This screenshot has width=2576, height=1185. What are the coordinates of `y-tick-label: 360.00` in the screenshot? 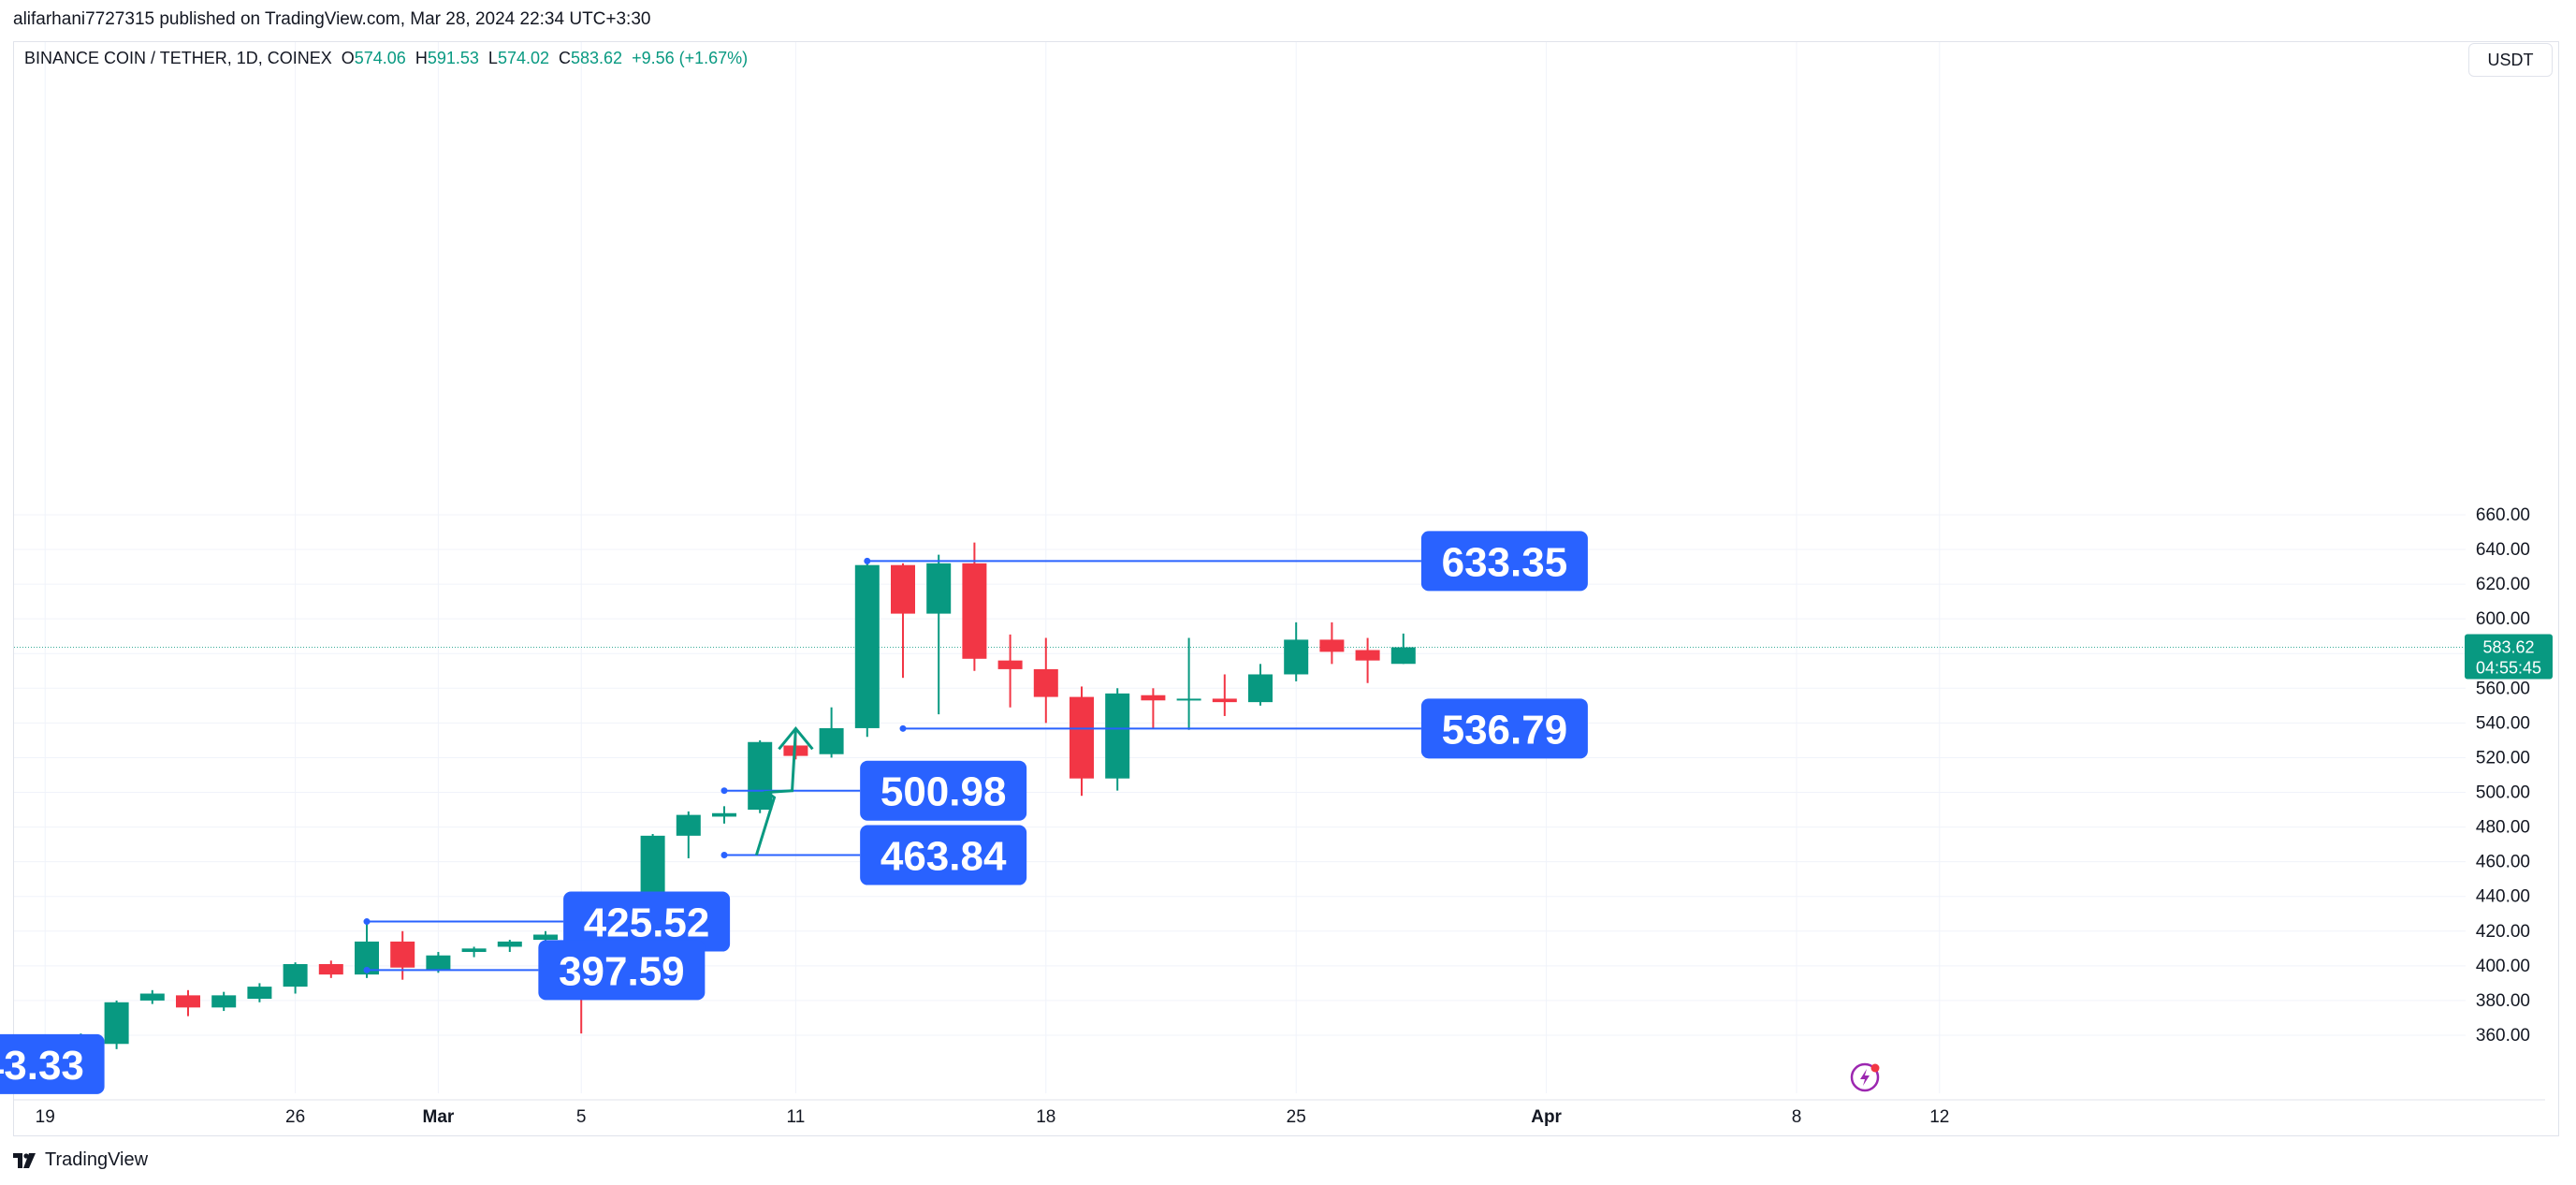 It's located at (2503, 1036).